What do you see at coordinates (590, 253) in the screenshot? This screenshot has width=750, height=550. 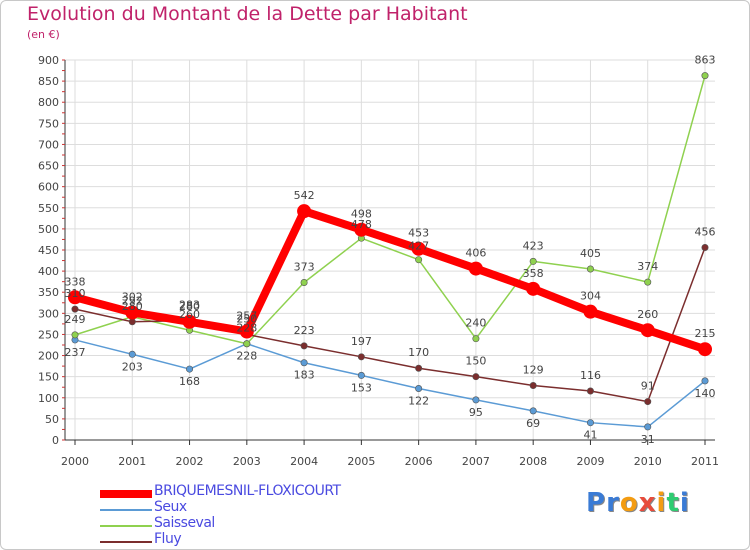 I see `data-label: 405` at bounding box center [590, 253].